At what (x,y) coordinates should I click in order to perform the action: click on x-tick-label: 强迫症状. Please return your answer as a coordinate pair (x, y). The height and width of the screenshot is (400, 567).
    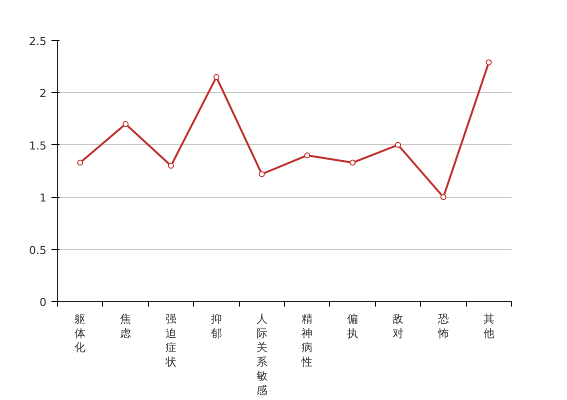
    Looking at the image, I should click on (170, 340).